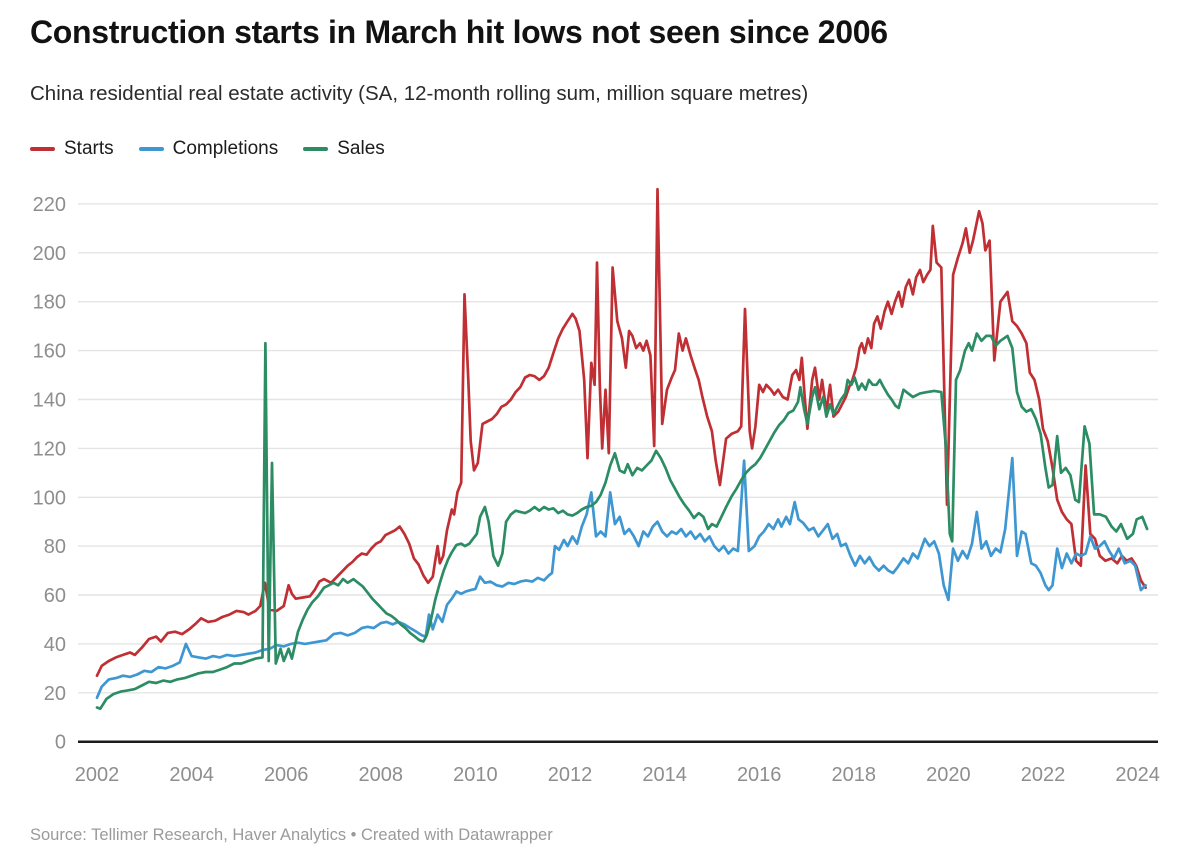 The image size is (1200, 868). Describe the element at coordinates (381, 775) in the screenshot. I see `x-axis-tick-label: 2008` at that location.